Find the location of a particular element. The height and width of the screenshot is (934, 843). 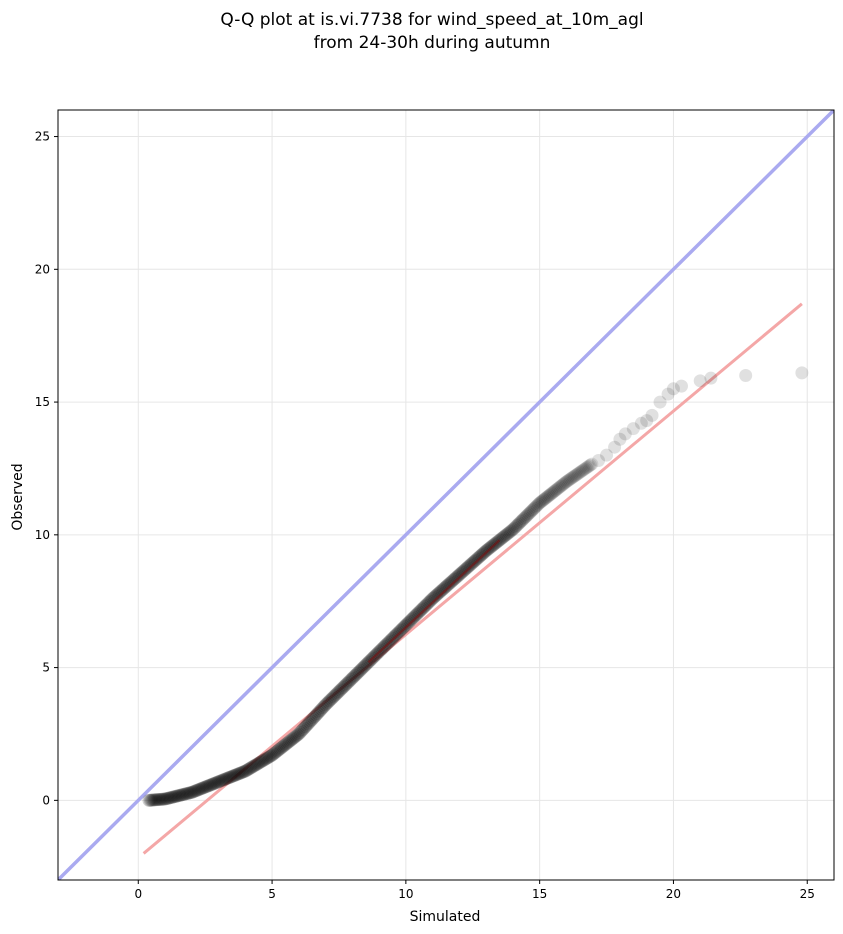

y-tick-label: 0 is located at coordinates (46, 800).